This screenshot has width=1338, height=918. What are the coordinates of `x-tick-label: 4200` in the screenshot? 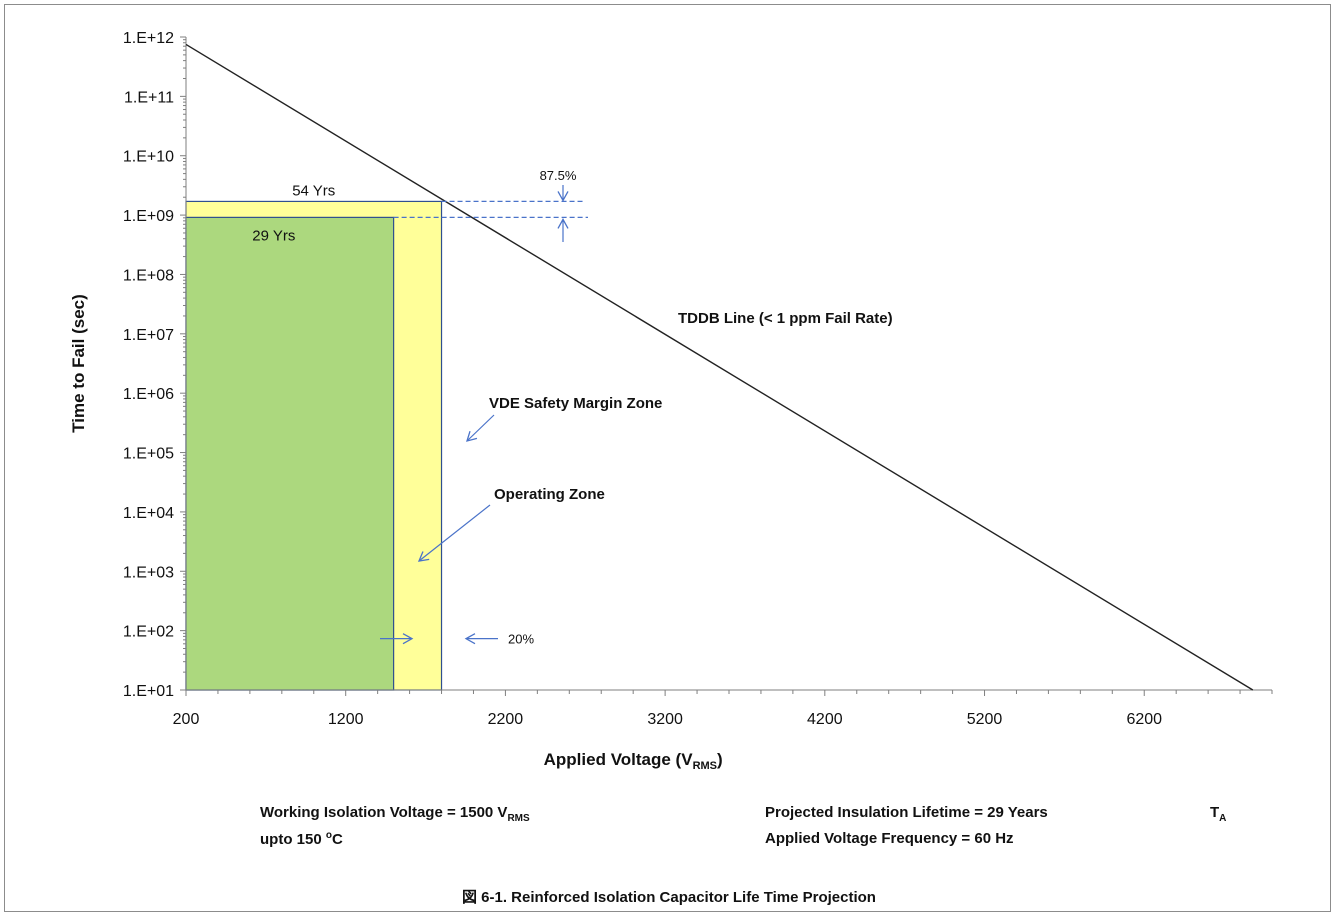 It's located at (825, 719).